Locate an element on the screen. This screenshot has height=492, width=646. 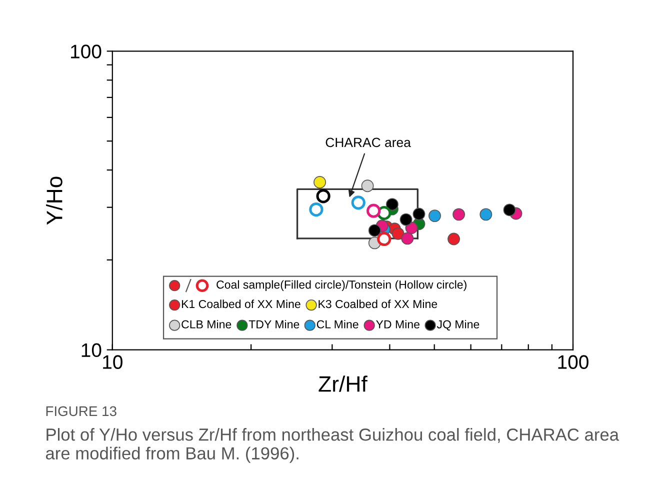
x-axis-title: Zr/Hf is located at coordinates (343, 384).